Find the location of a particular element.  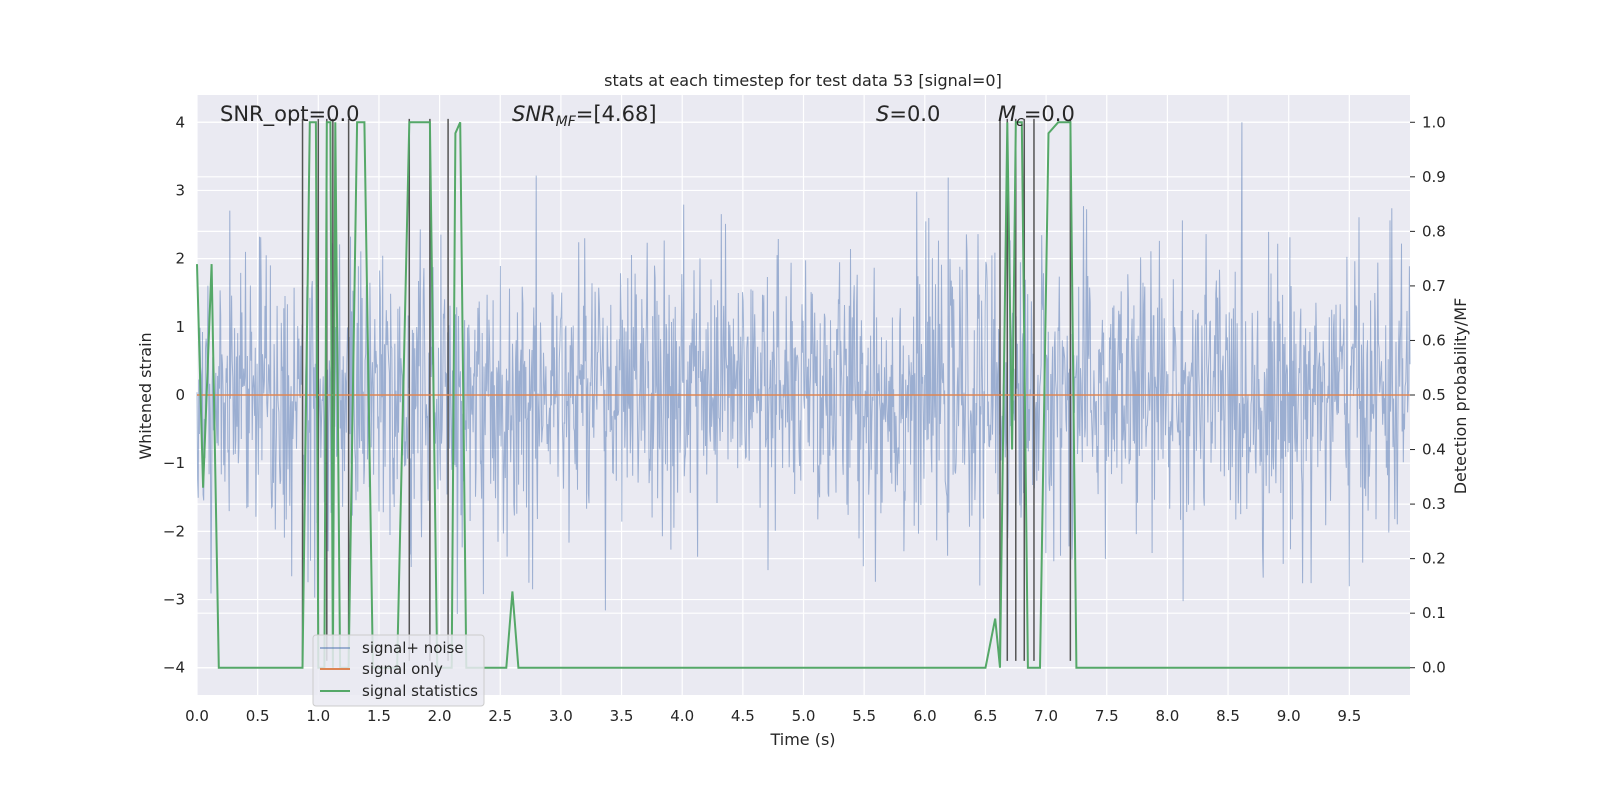

y-right-tick-labels: 1.0 0.9 0.8 0.7 0.6 0.5 0.4 0.3 0.2 0.1 0.0 is located at coordinates (1428, 395).